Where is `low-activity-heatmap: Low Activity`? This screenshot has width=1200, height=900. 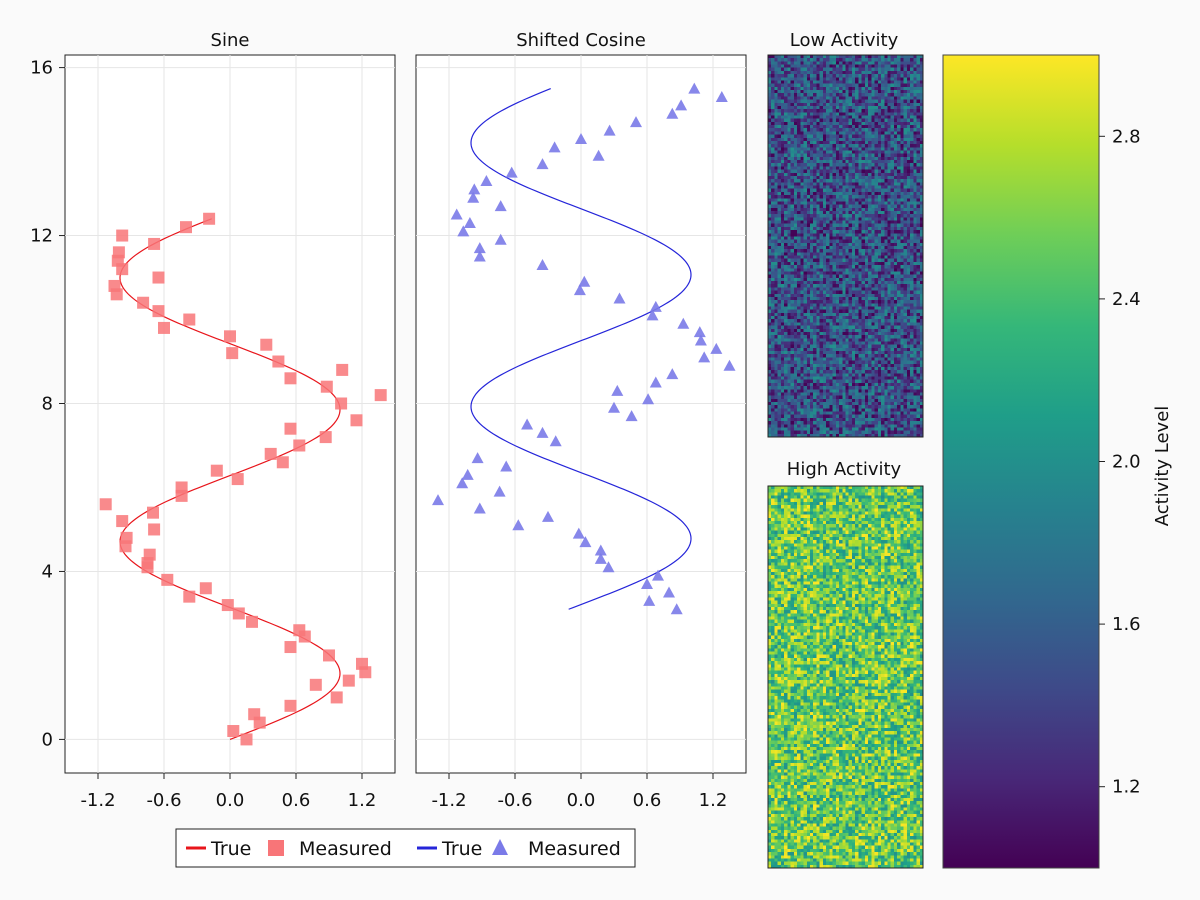 low-activity-heatmap: Low Activity is located at coordinates (845, 234).